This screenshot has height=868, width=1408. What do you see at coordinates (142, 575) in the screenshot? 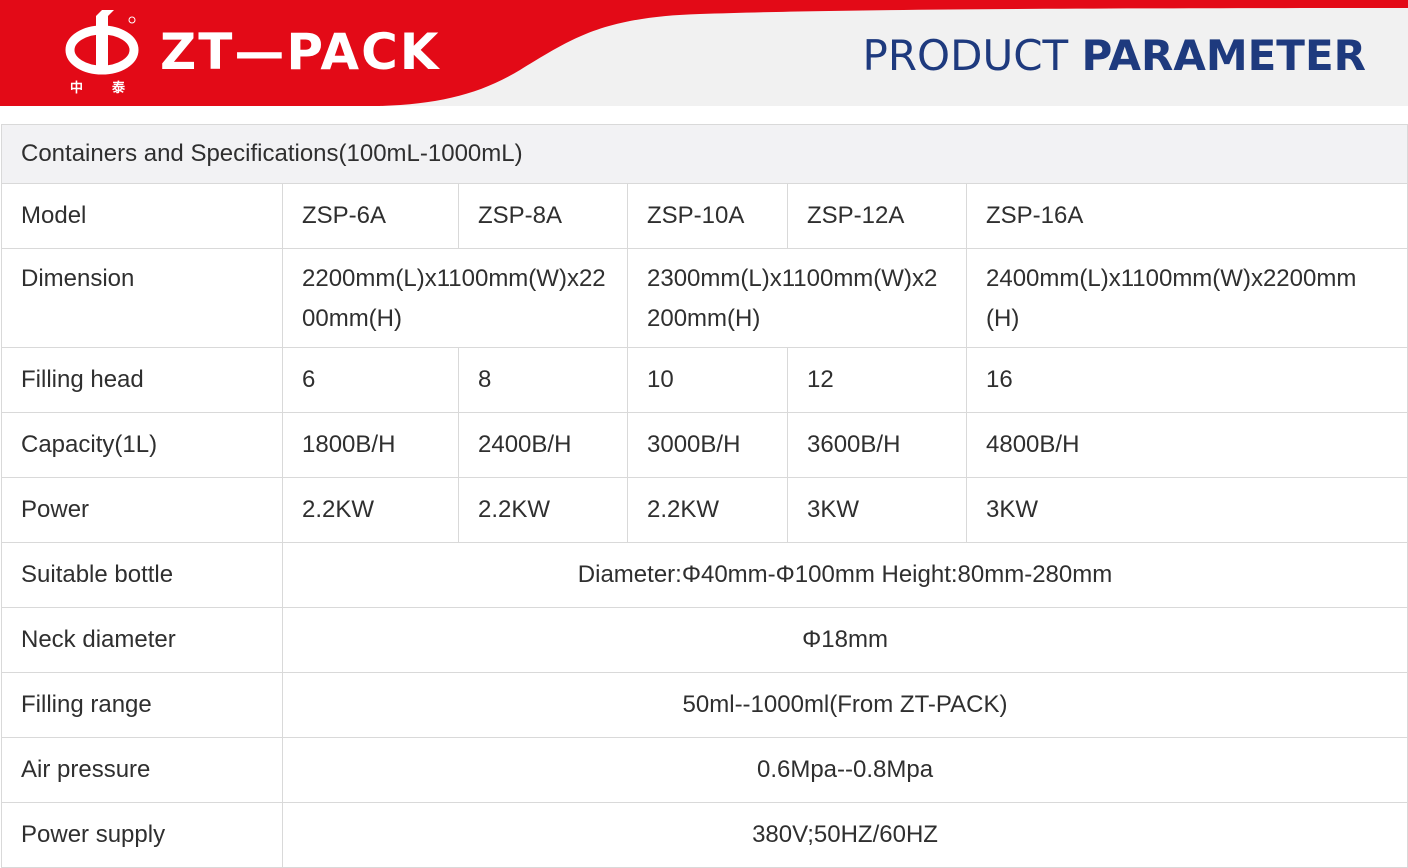
I see `row-label: Suitable bottle` at bounding box center [142, 575].